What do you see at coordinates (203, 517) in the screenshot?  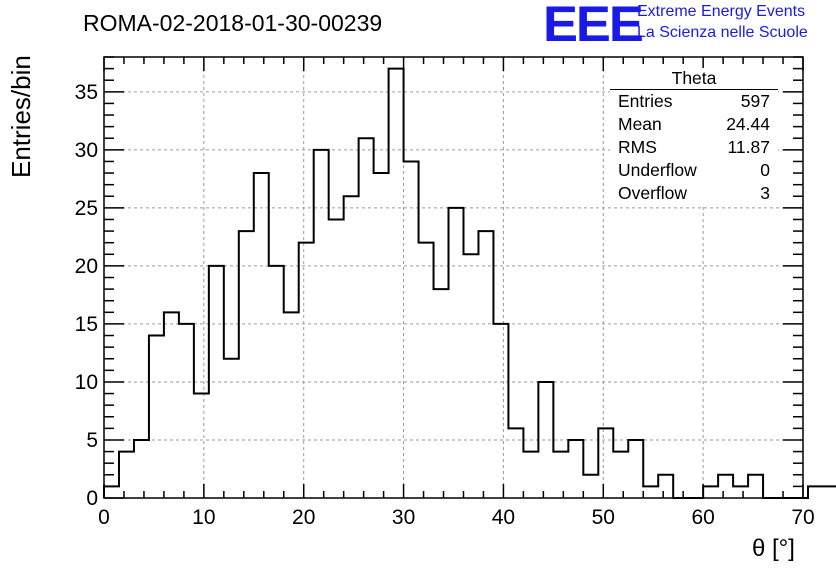 I see `x-tick-label: 10` at bounding box center [203, 517].